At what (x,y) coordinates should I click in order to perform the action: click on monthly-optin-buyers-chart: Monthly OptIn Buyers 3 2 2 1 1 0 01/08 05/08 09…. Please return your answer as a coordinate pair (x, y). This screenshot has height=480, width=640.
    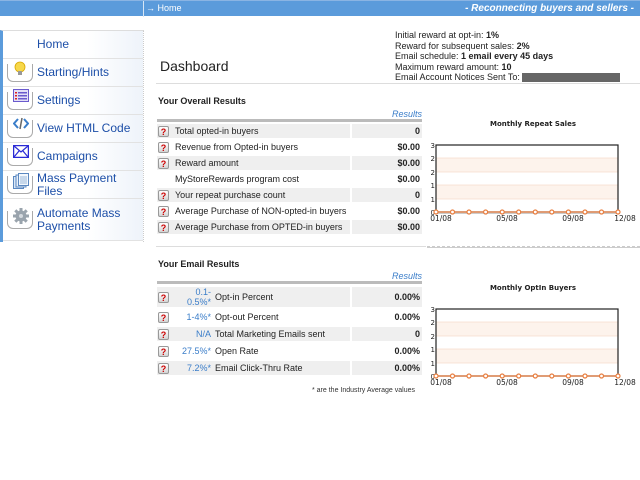
    Looking at the image, I should click on (533, 337).